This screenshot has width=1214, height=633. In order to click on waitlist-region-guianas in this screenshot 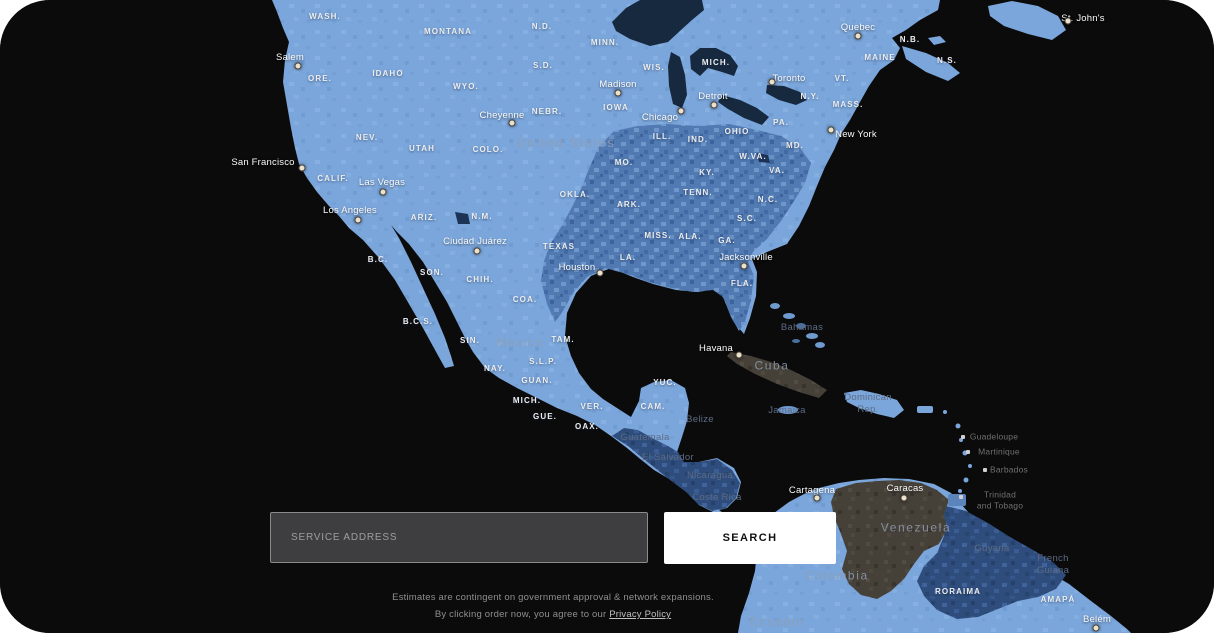, I will do `click(991, 562)`.